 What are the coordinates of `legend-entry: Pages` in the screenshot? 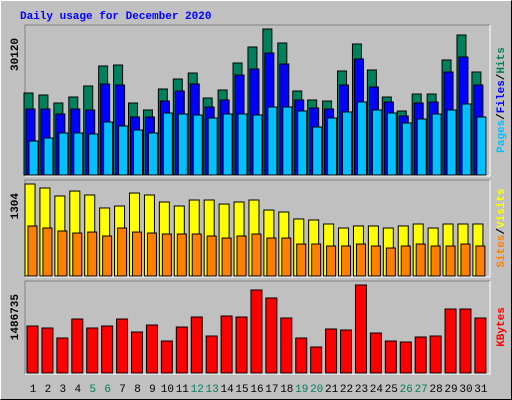 It's located at (502, 136).